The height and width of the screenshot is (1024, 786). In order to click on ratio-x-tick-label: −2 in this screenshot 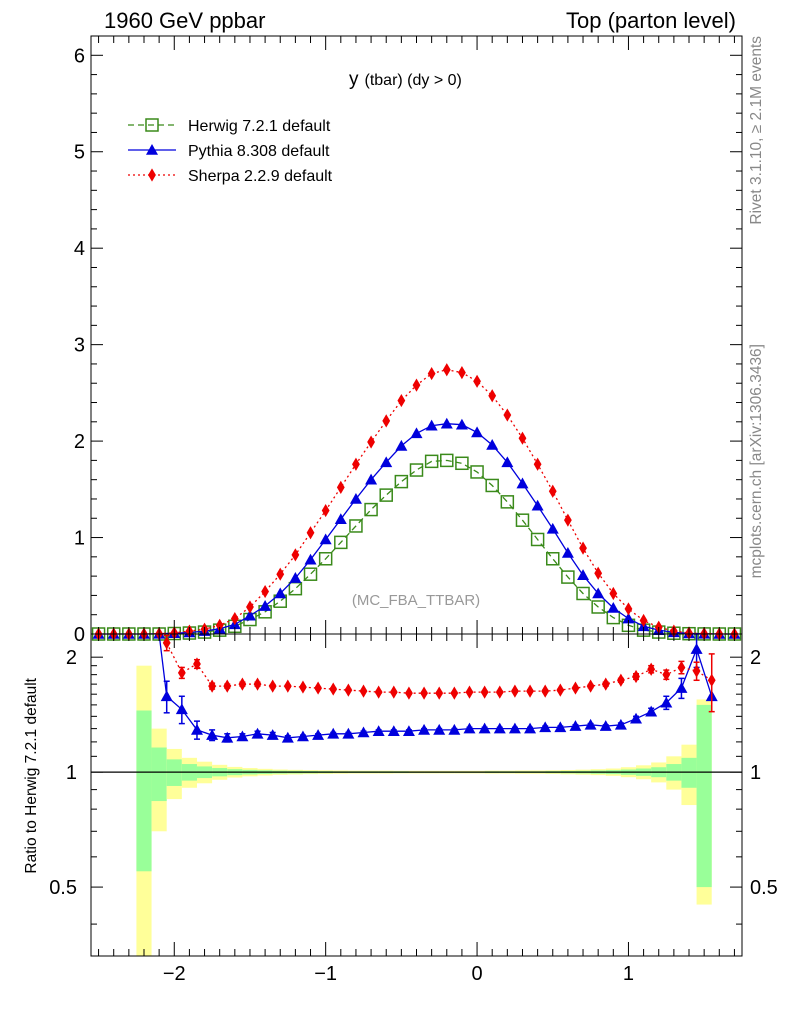, I will do `click(174, 974)`.